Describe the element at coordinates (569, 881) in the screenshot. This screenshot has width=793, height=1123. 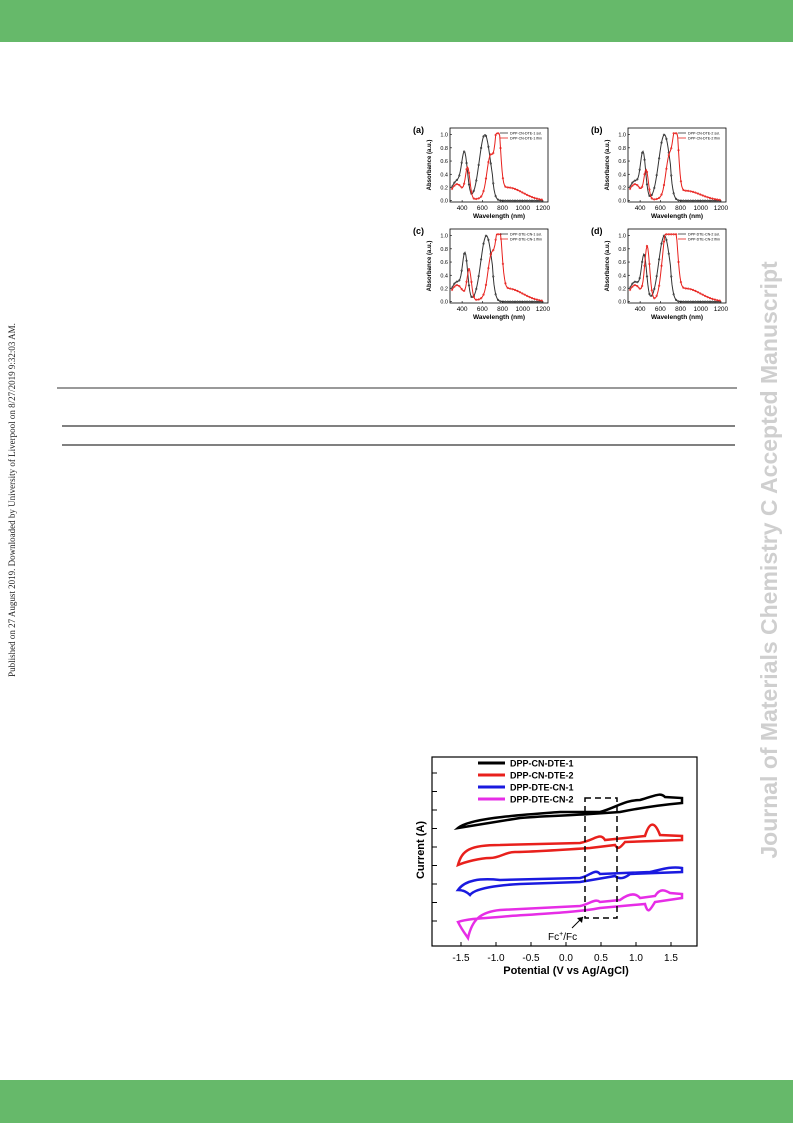
I see `cv-curve` at that location.